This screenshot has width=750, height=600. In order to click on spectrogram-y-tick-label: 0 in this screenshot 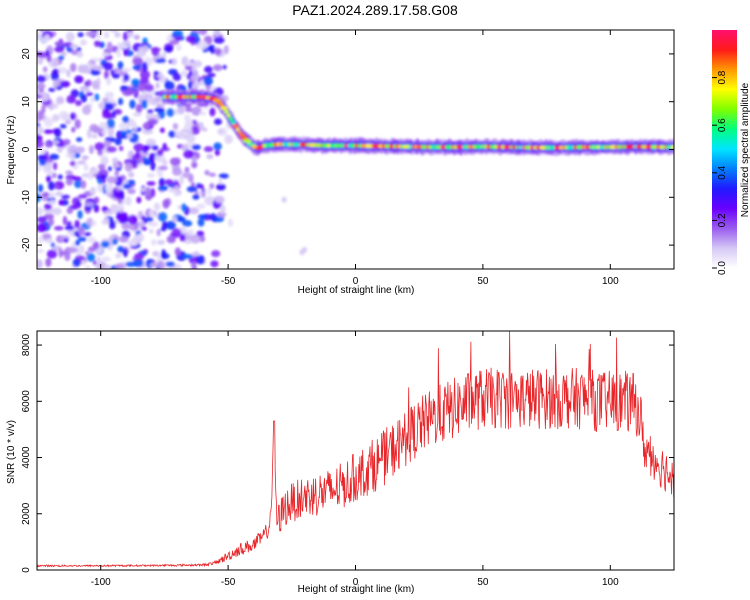, I will do `click(26, 149)`.